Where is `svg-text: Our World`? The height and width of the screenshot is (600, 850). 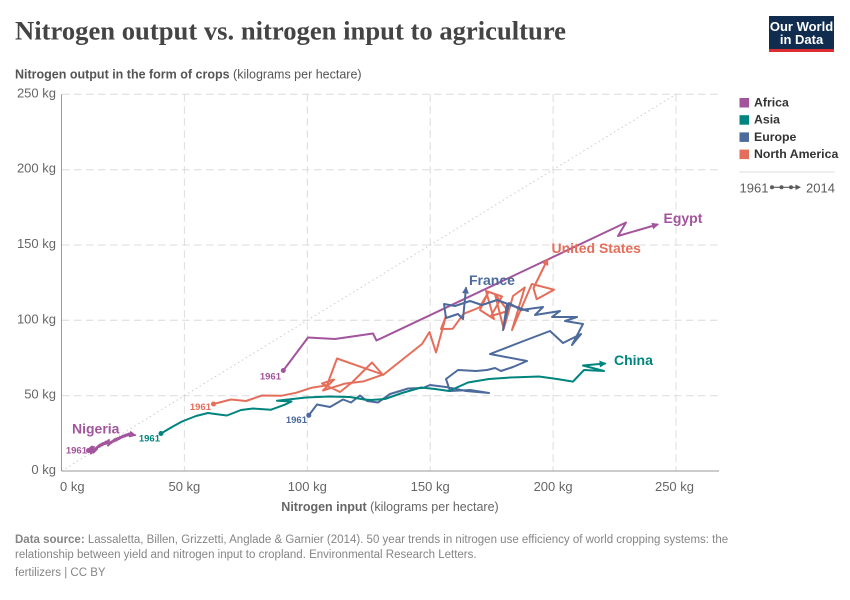
svg-text: Our World is located at coordinates (801, 26).